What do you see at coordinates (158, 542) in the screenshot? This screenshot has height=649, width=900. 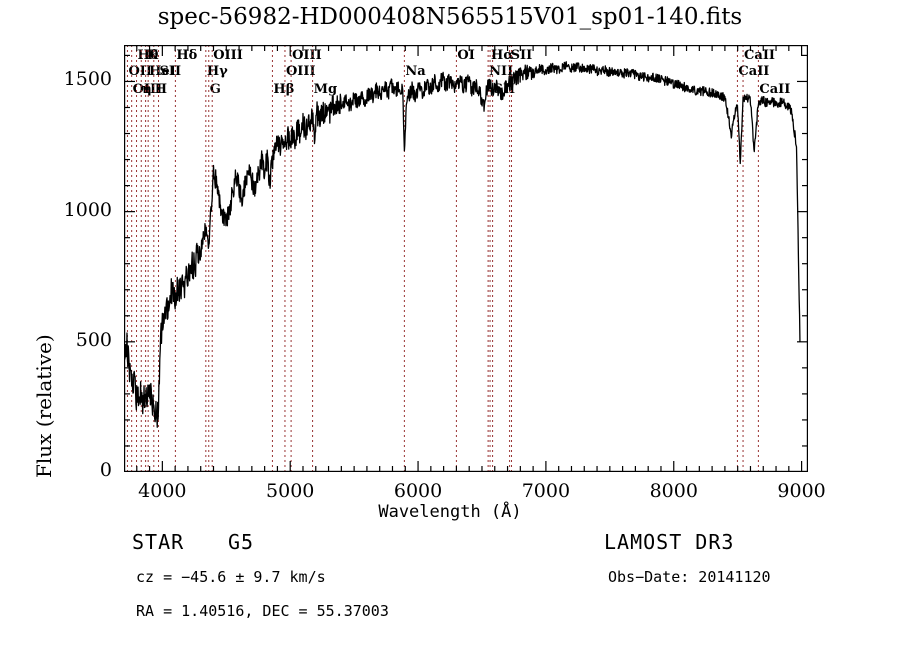 I see `footer-object-type: STAR` at bounding box center [158, 542].